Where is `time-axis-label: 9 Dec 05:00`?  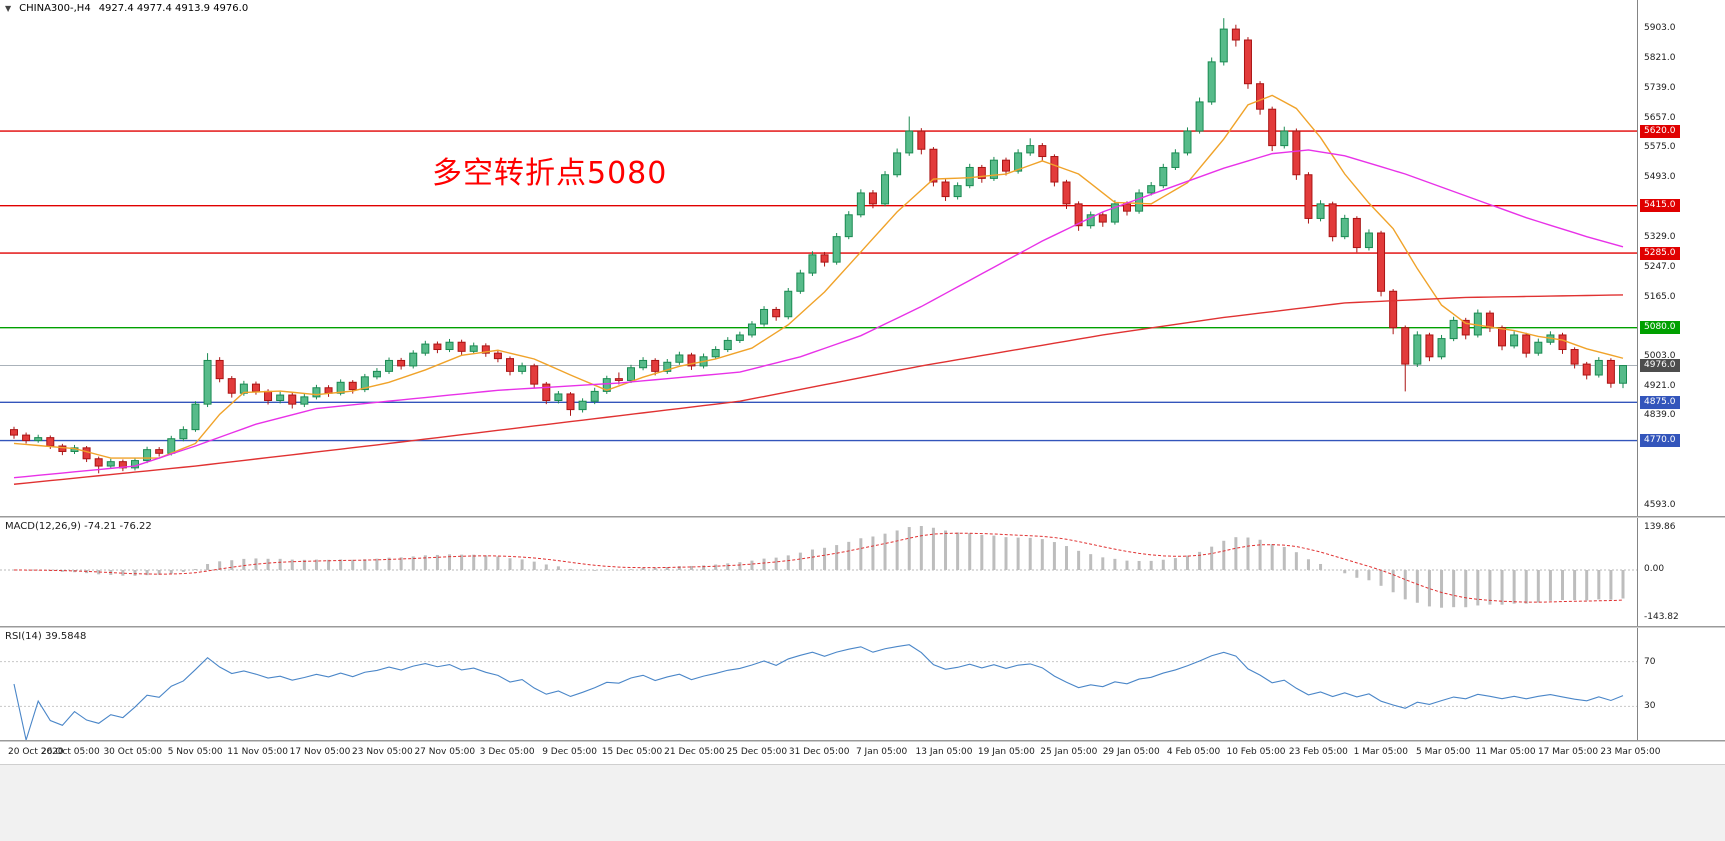 time-axis-label: 9 Dec 05:00 is located at coordinates (569, 752).